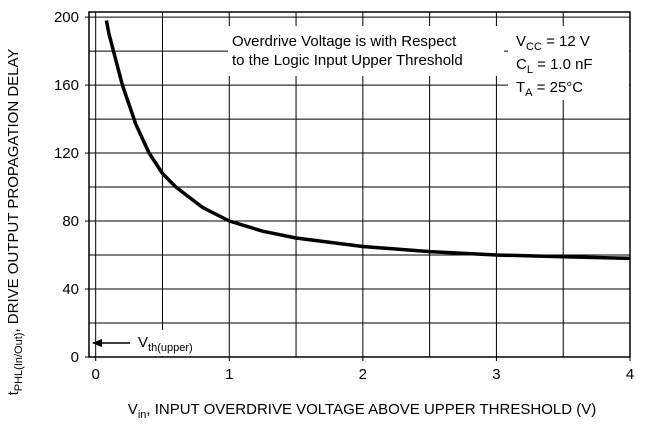 Image resolution: width=647 pixels, height=439 pixels. What do you see at coordinates (566, 41) in the screenshot?
I see `condition-rest: = 12 V` at bounding box center [566, 41].